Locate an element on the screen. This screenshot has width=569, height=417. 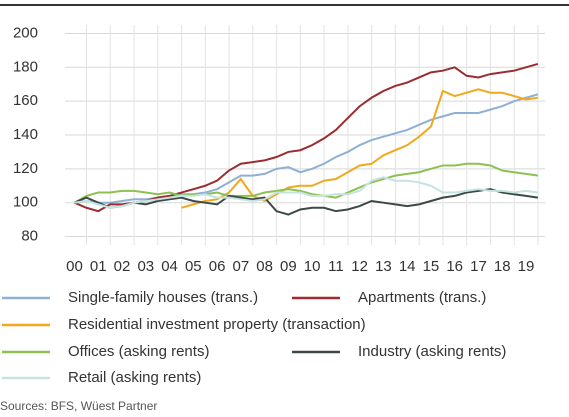
y-tick-label: 180 is located at coordinates (25, 66).